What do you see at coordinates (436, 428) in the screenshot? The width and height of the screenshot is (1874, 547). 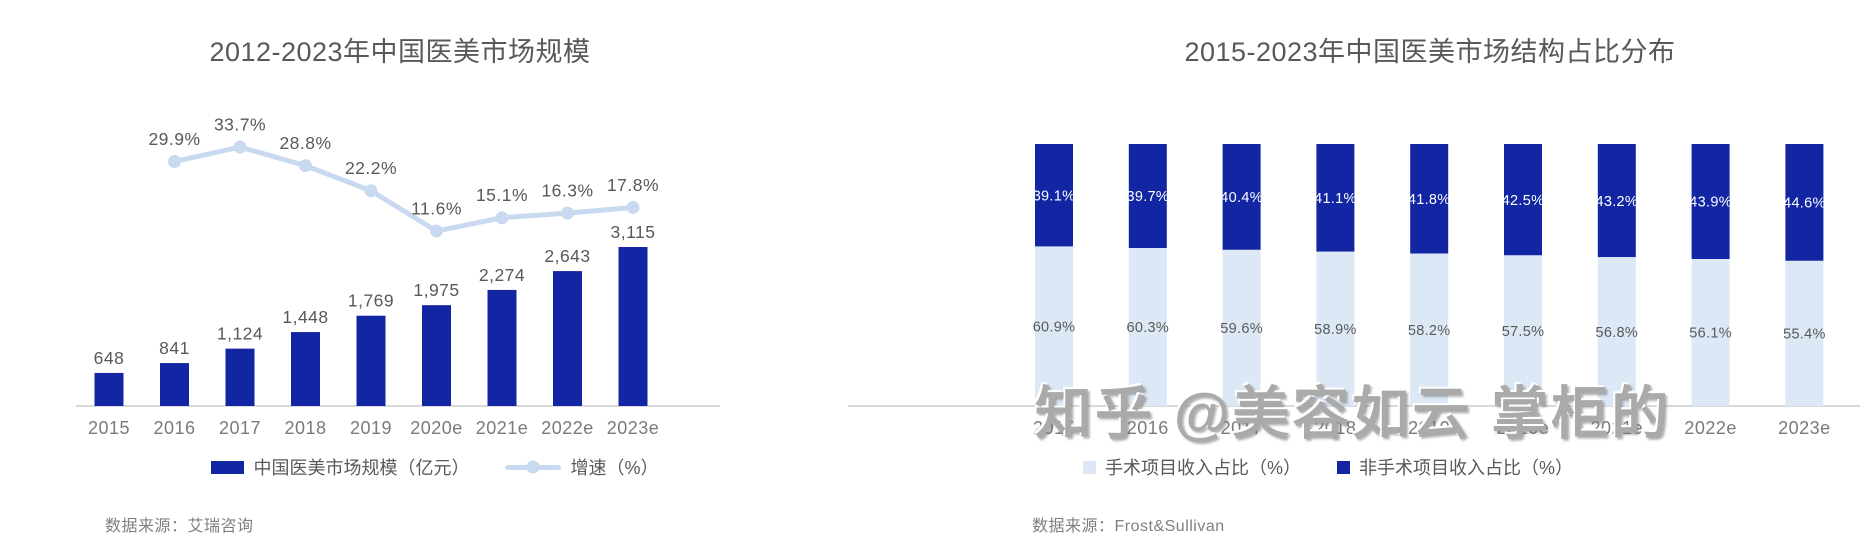 I see `x-axis-label: 2020e` at bounding box center [436, 428].